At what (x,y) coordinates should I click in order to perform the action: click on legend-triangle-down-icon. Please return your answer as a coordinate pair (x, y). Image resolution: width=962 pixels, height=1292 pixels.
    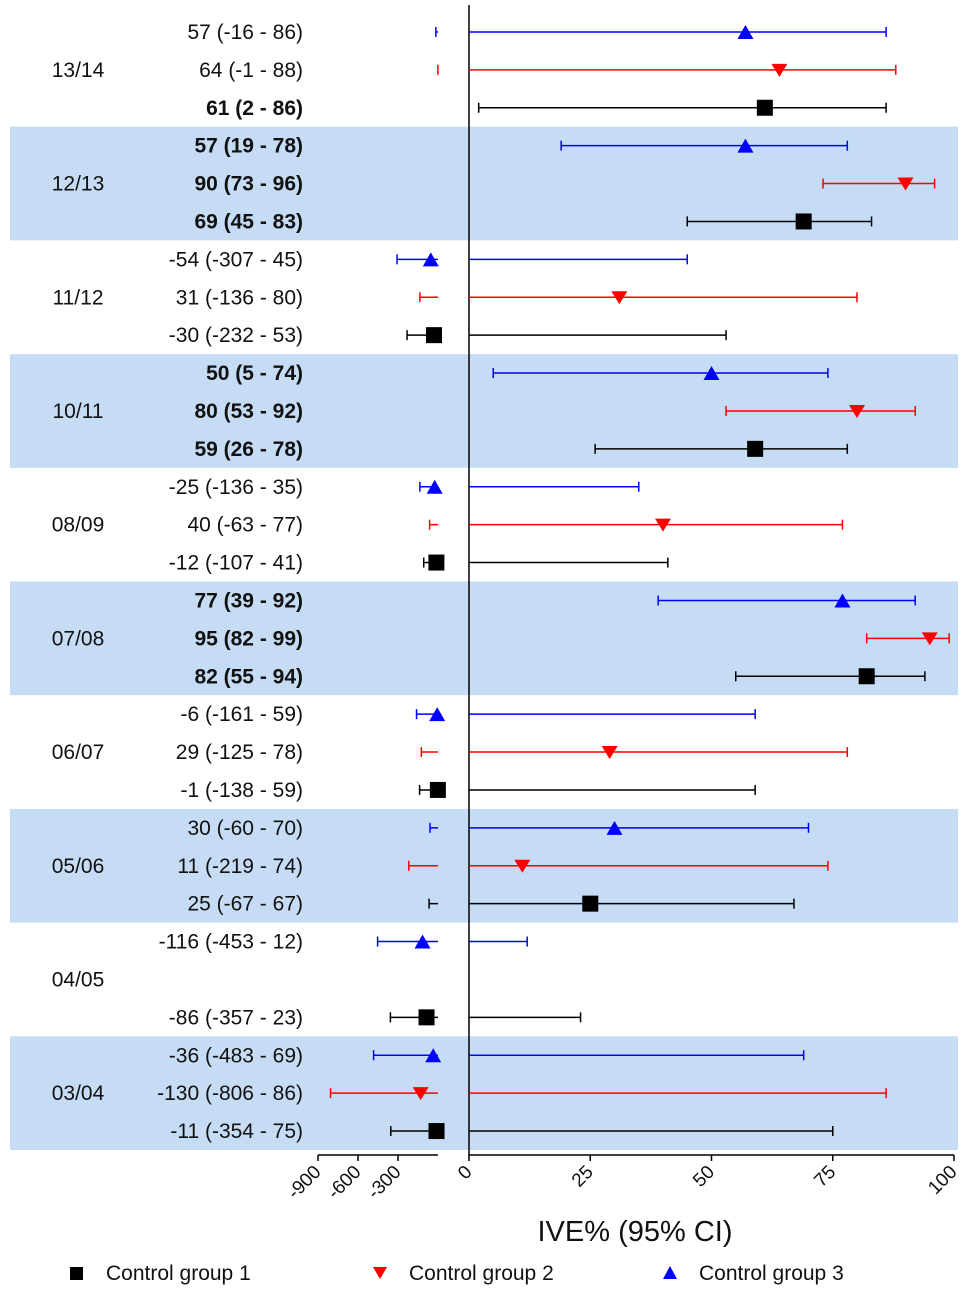
    Looking at the image, I should click on (380, 1273).